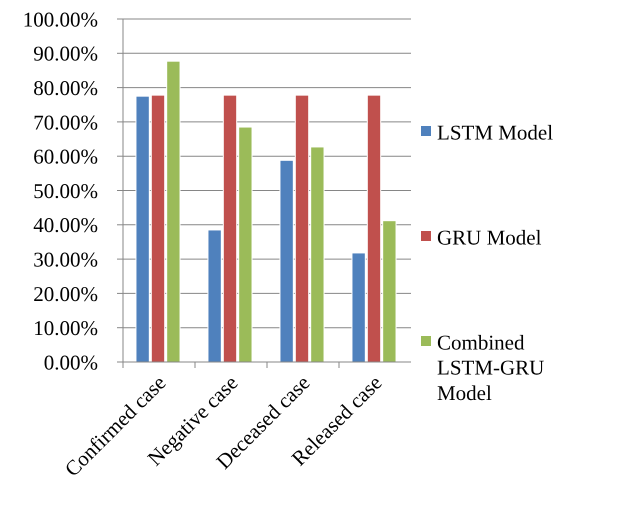 The width and height of the screenshot is (622, 519). What do you see at coordinates (489, 237) in the screenshot?
I see `legend-label: GRU Model` at bounding box center [489, 237].